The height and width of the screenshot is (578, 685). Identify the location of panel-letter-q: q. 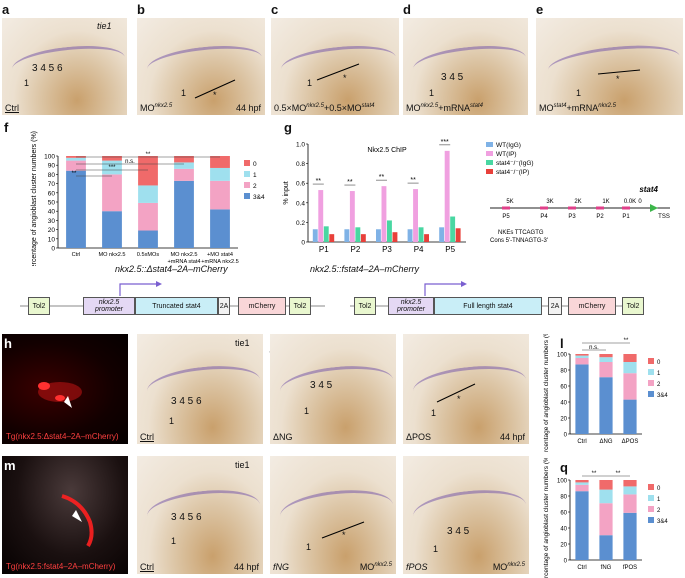
(564, 467).